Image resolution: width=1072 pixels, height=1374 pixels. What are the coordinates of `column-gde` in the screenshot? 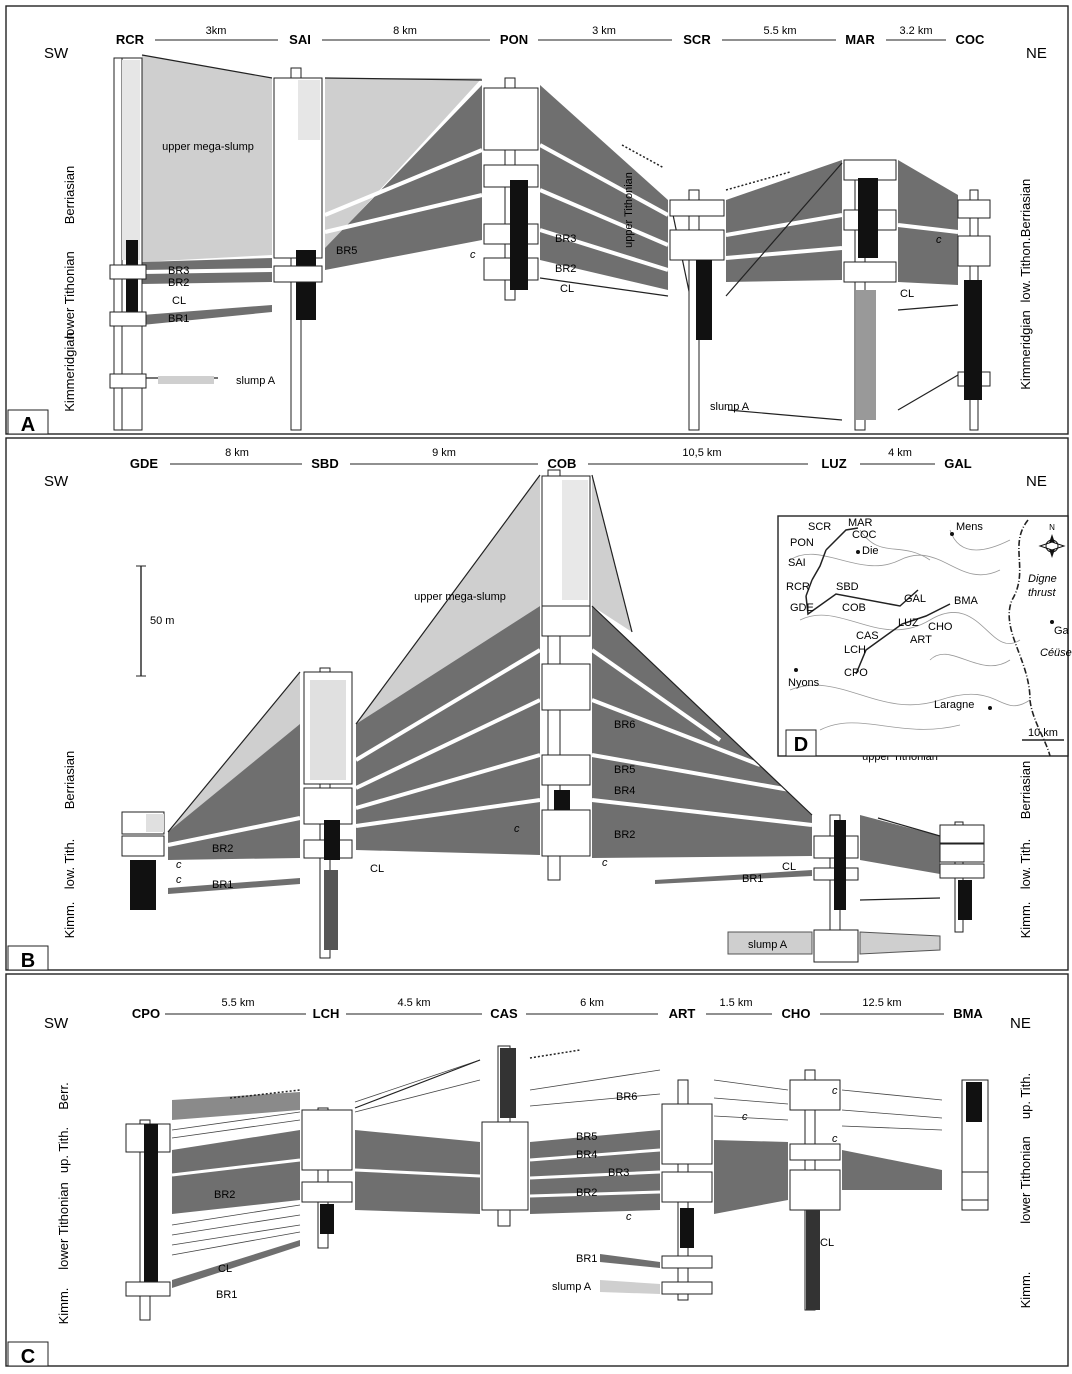 It's located at (143, 860).